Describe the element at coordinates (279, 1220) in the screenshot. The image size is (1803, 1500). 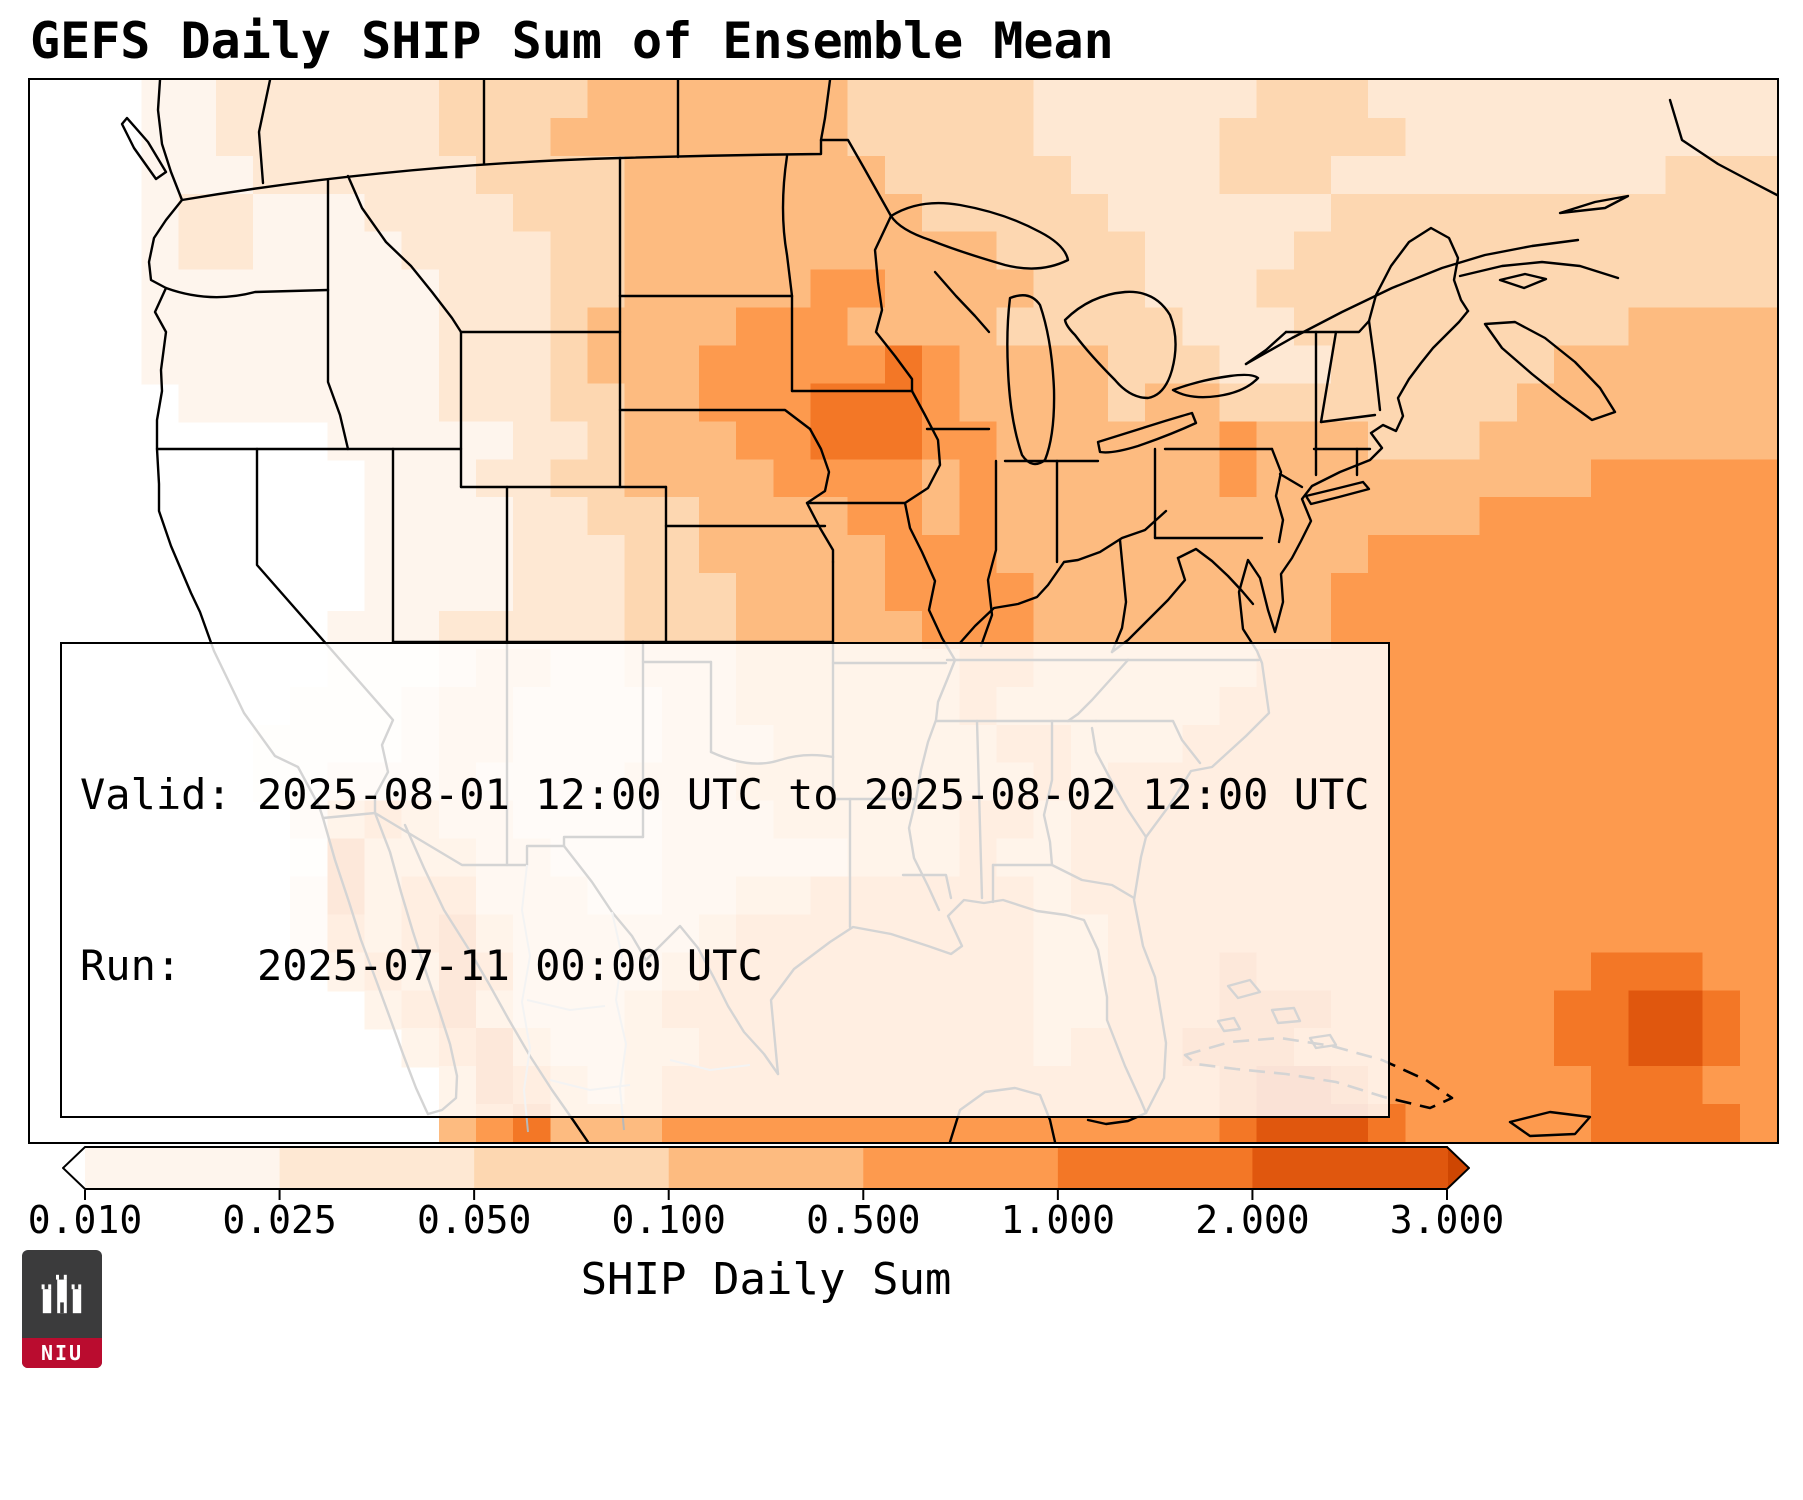
I see `colorbar-tick-label: 0.025` at that location.